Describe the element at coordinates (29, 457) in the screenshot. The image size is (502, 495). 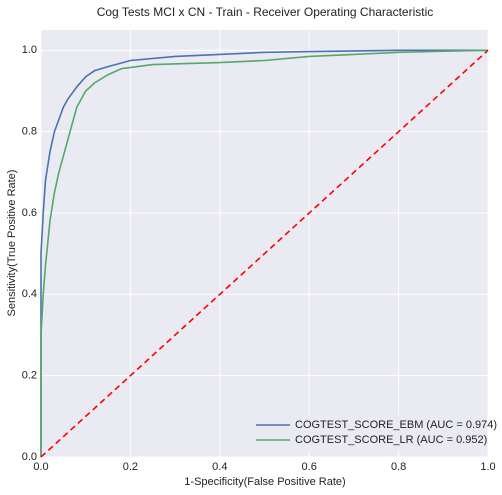
I see `y-tick-label: 0.0` at that location.